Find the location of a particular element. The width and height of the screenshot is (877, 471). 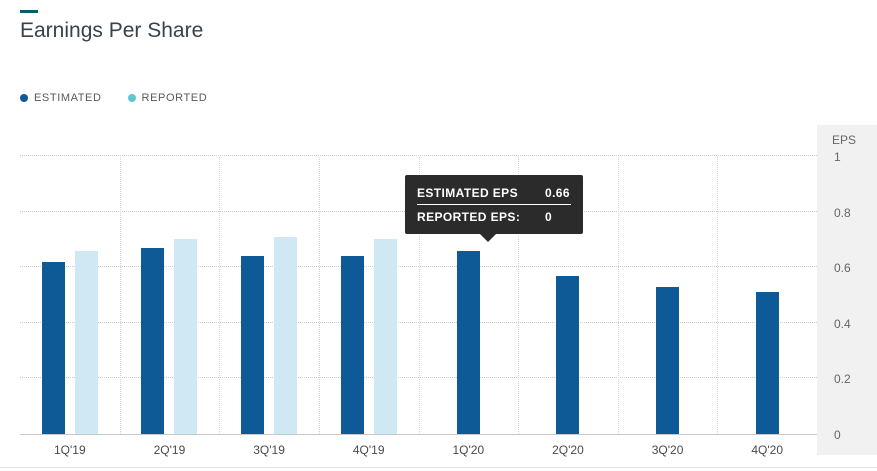

y-tick-label: 0.4 is located at coordinates (842, 323).